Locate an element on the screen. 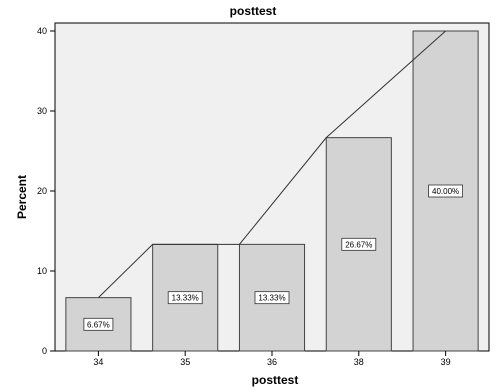 The image size is (499, 390). y-axis: 0 10 20 30 40 is located at coordinates (46, 191).